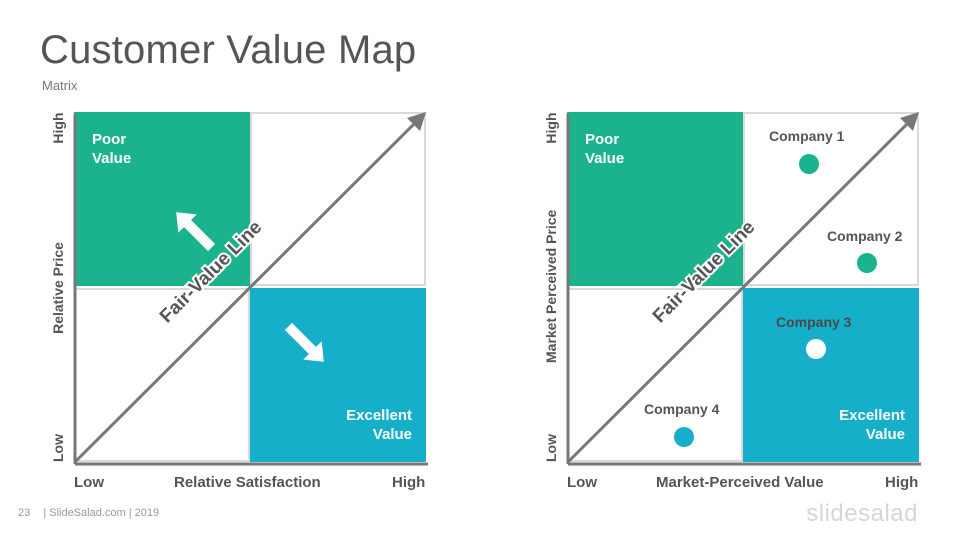 This screenshot has height=540, width=960. What do you see at coordinates (682, 409) in the screenshot?
I see `company-4-label: Company 4` at bounding box center [682, 409].